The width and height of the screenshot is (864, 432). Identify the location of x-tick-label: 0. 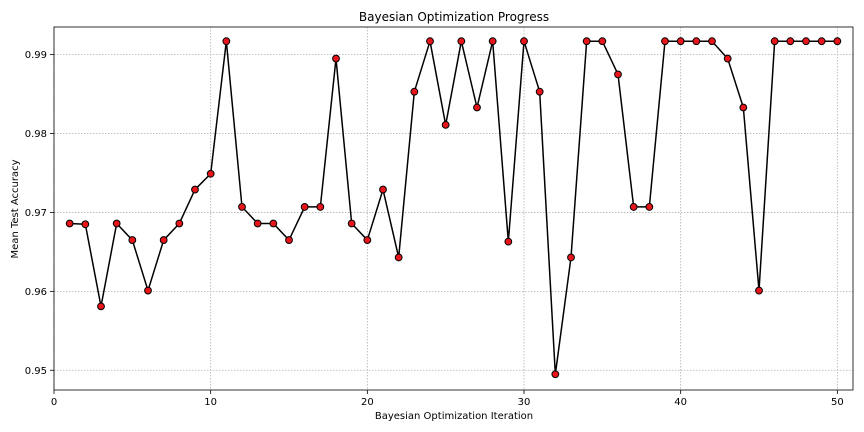
(54, 402).